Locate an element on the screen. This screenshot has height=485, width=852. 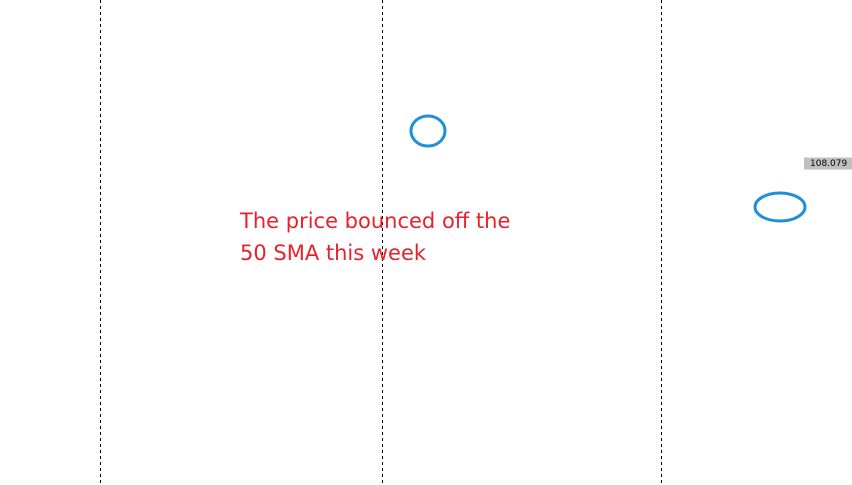
last-price-label: 108.079 is located at coordinates (828, 164).